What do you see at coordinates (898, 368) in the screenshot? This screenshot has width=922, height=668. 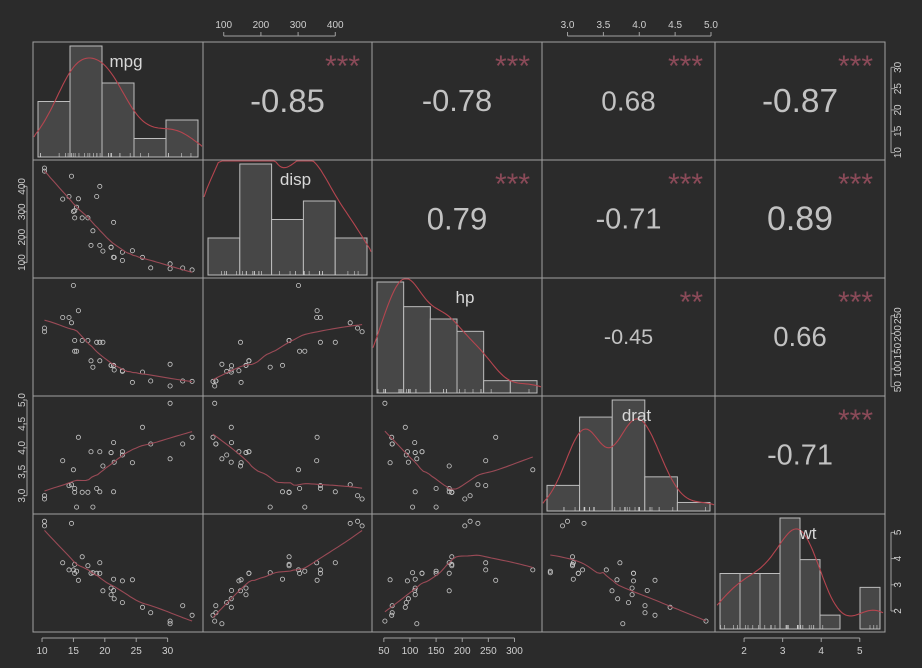 I see `right-tick-label-hp-1: 100` at bounding box center [898, 368].